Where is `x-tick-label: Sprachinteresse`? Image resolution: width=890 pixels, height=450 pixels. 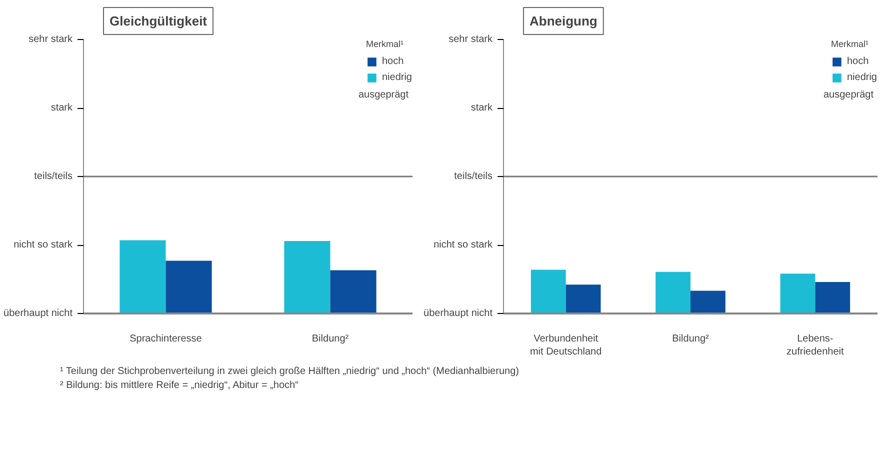 x-tick-label: Sprachinteresse is located at coordinates (166, 339).